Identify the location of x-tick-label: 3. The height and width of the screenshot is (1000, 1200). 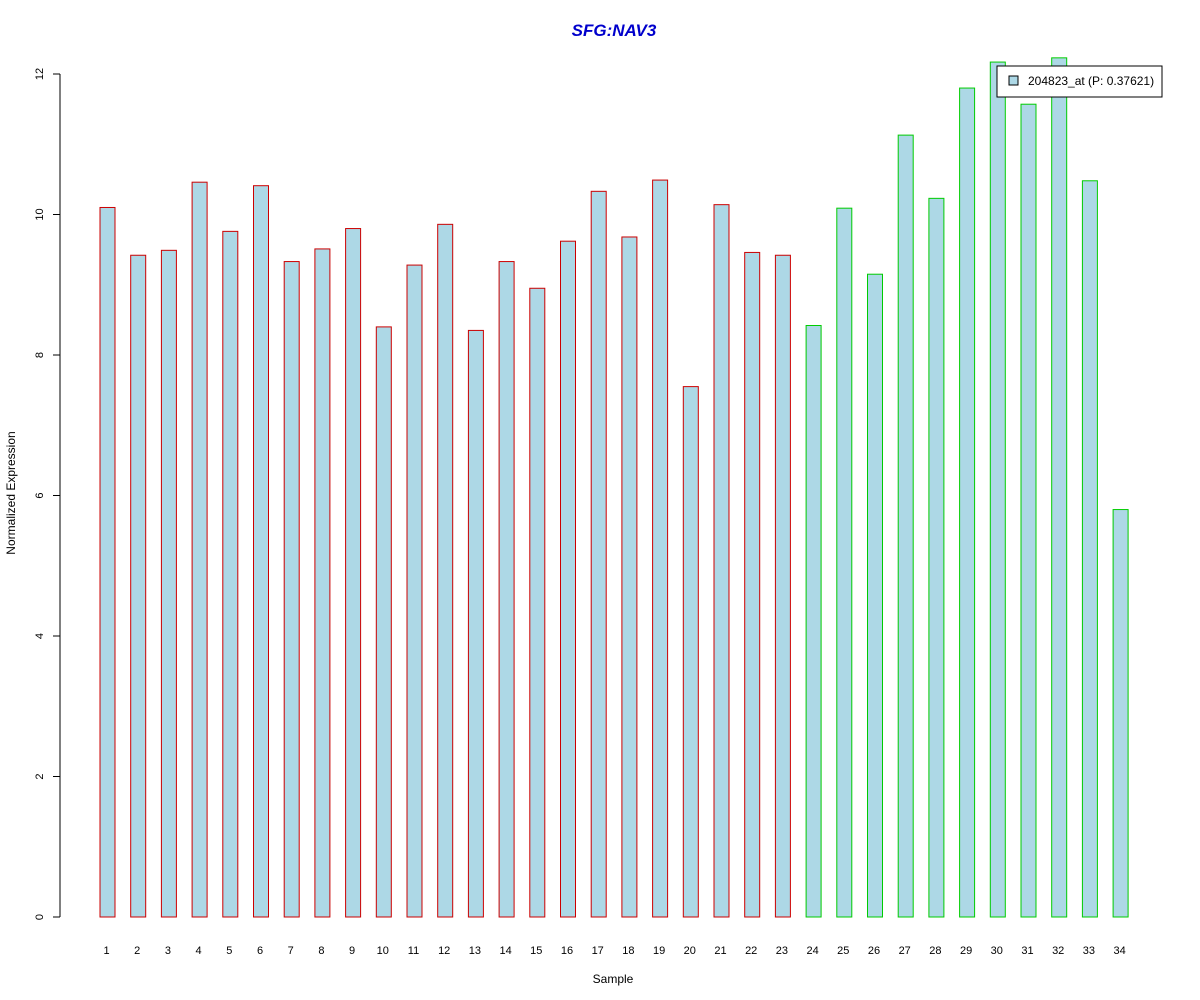
(168, 951).